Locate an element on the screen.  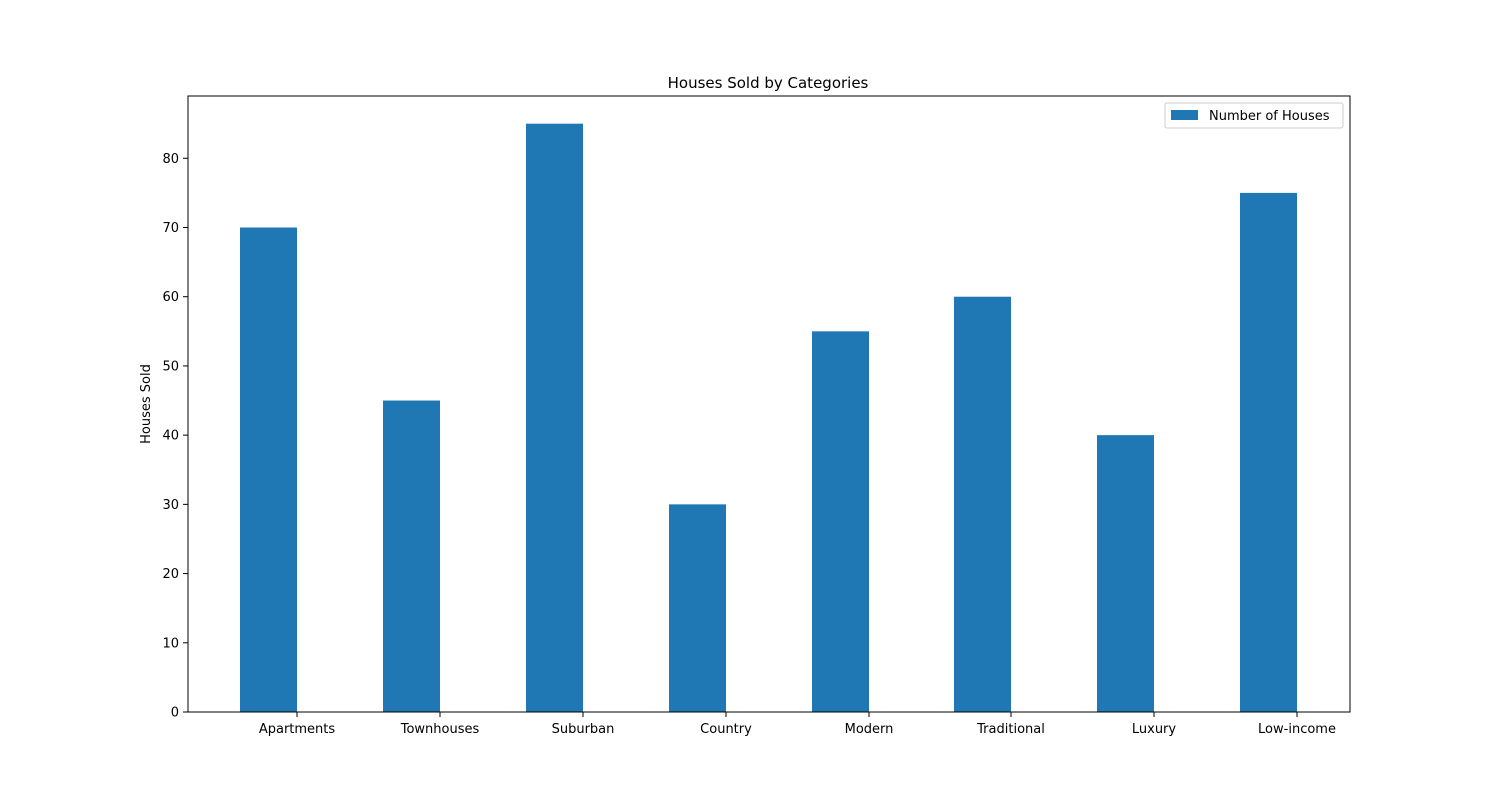
y-tick-label: 10 is located at coordinates (170, 643).